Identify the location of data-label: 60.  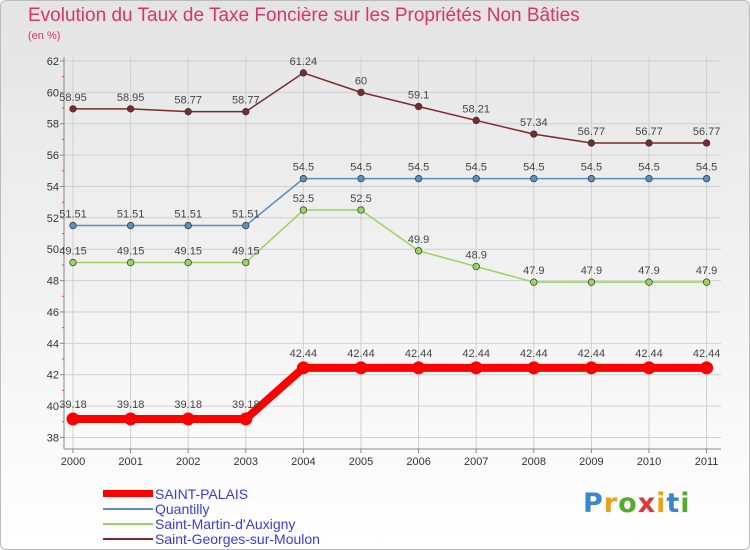
(361, 81).